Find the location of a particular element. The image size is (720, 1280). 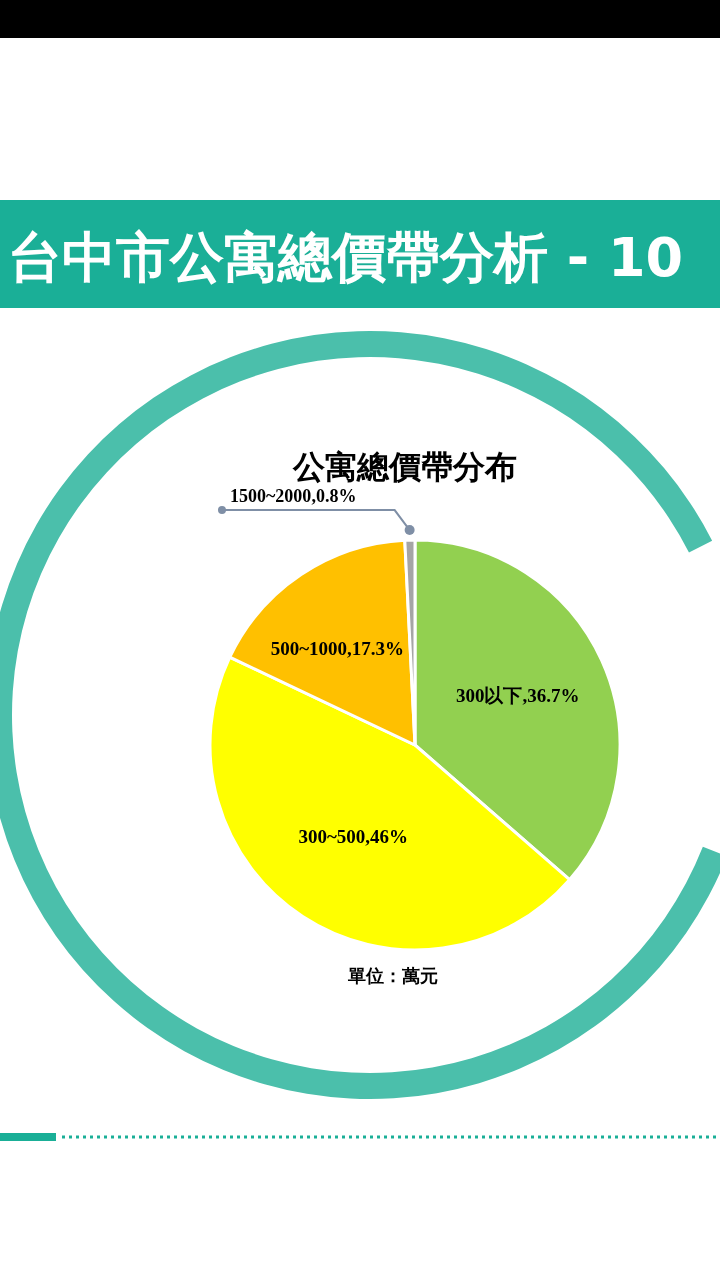

slice-label: 500~1000 is located at coordinates (309, 649).